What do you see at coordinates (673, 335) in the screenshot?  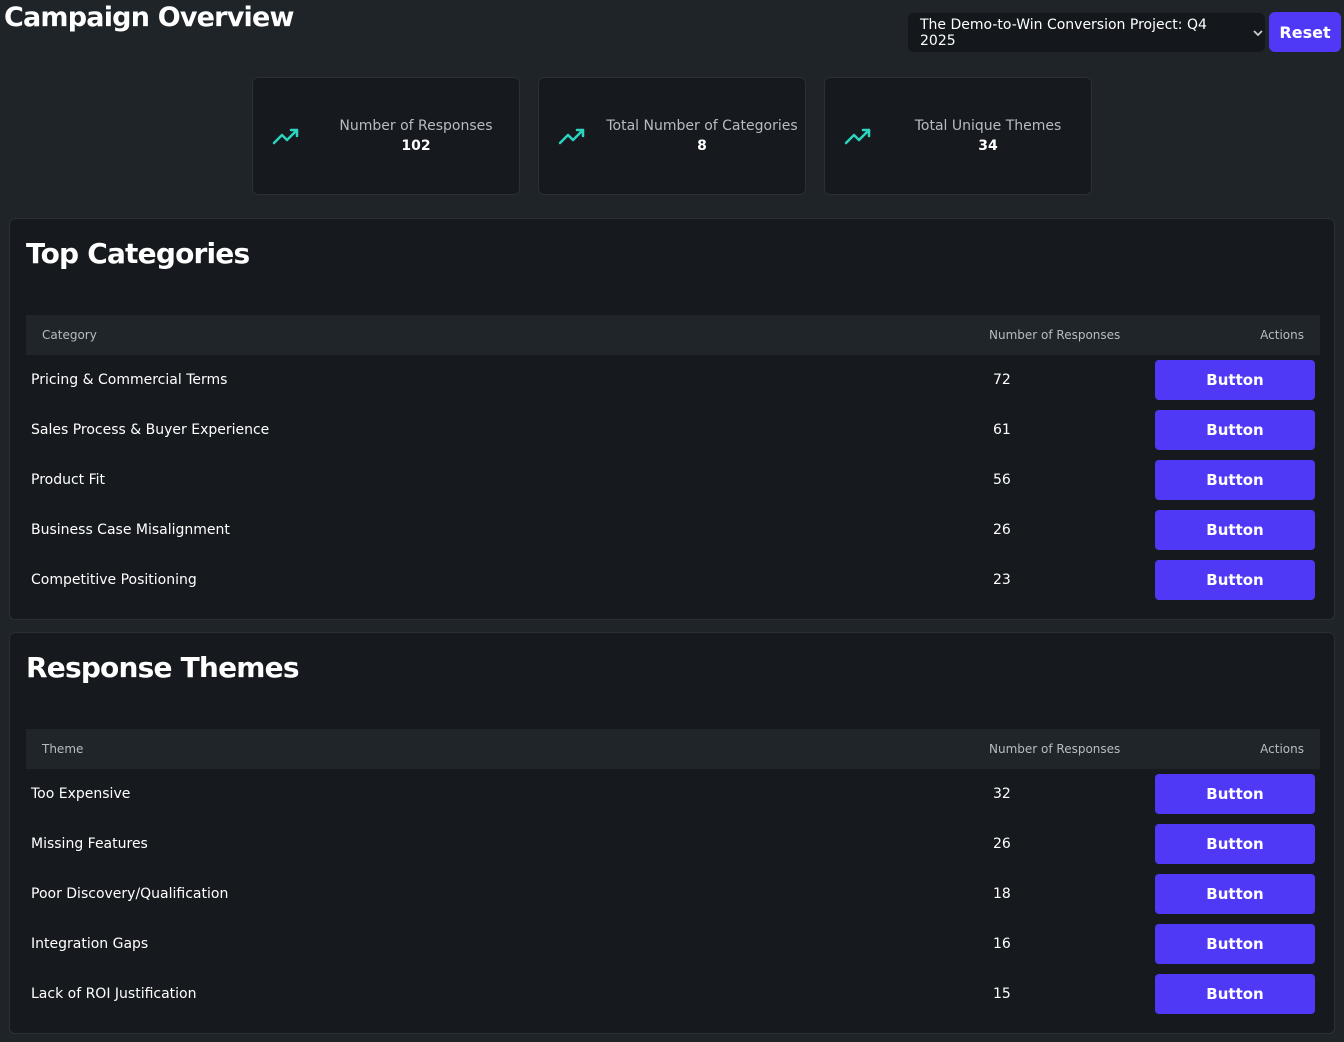 I see `table-header: Category Number of Responses Actions` at bounding box center [673, 335].